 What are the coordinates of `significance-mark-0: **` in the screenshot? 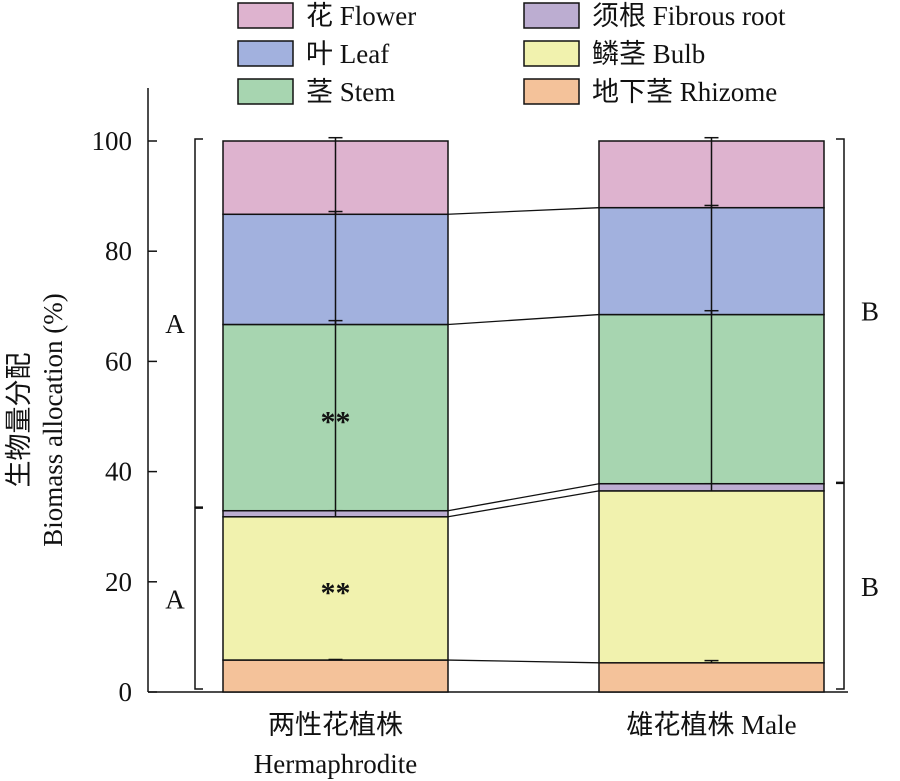 It's located at (336, 422).